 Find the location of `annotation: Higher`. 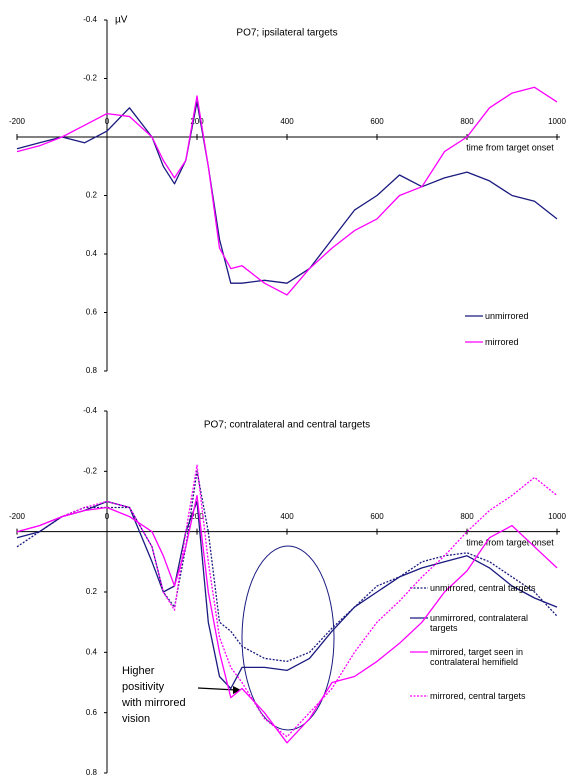

annotation: Higher is located at coordinates (138, 671).